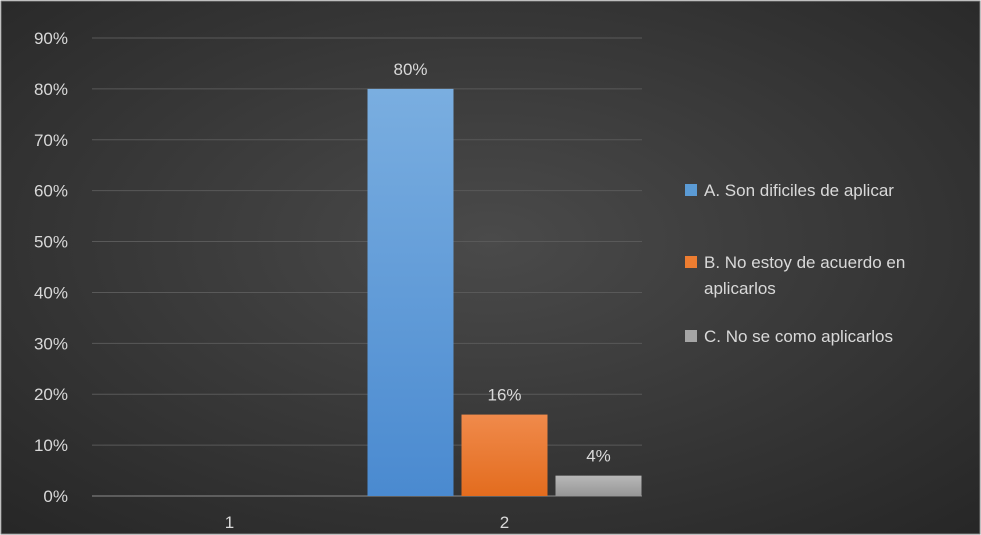 This screenshot has height=535, width=981. I want to click on y-tick-label: 10%, so click(51, 445).